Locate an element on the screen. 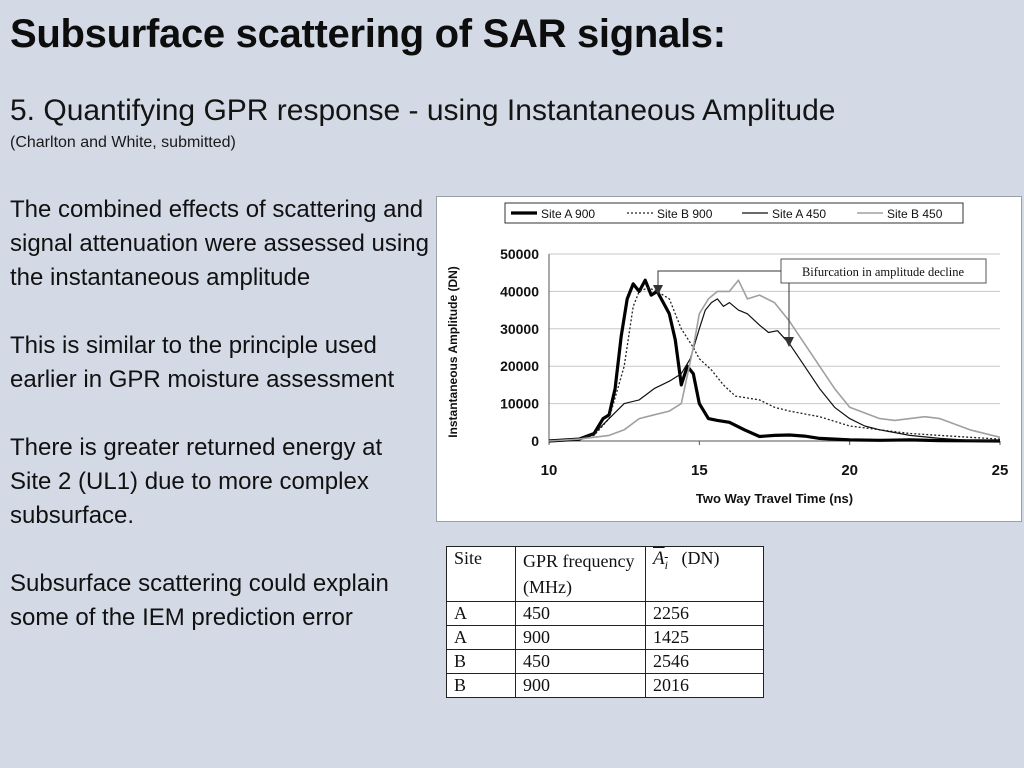  y-tick-label: 20000 is located at coordinates (519, 366).